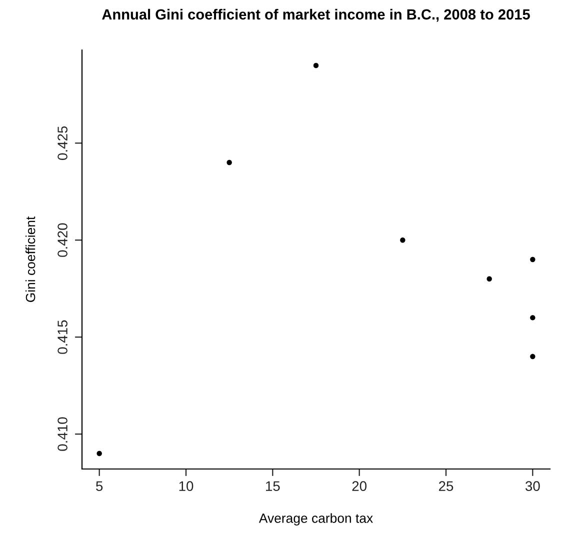  I want to click on y-tick-label: 0.425, so click(63, 143).